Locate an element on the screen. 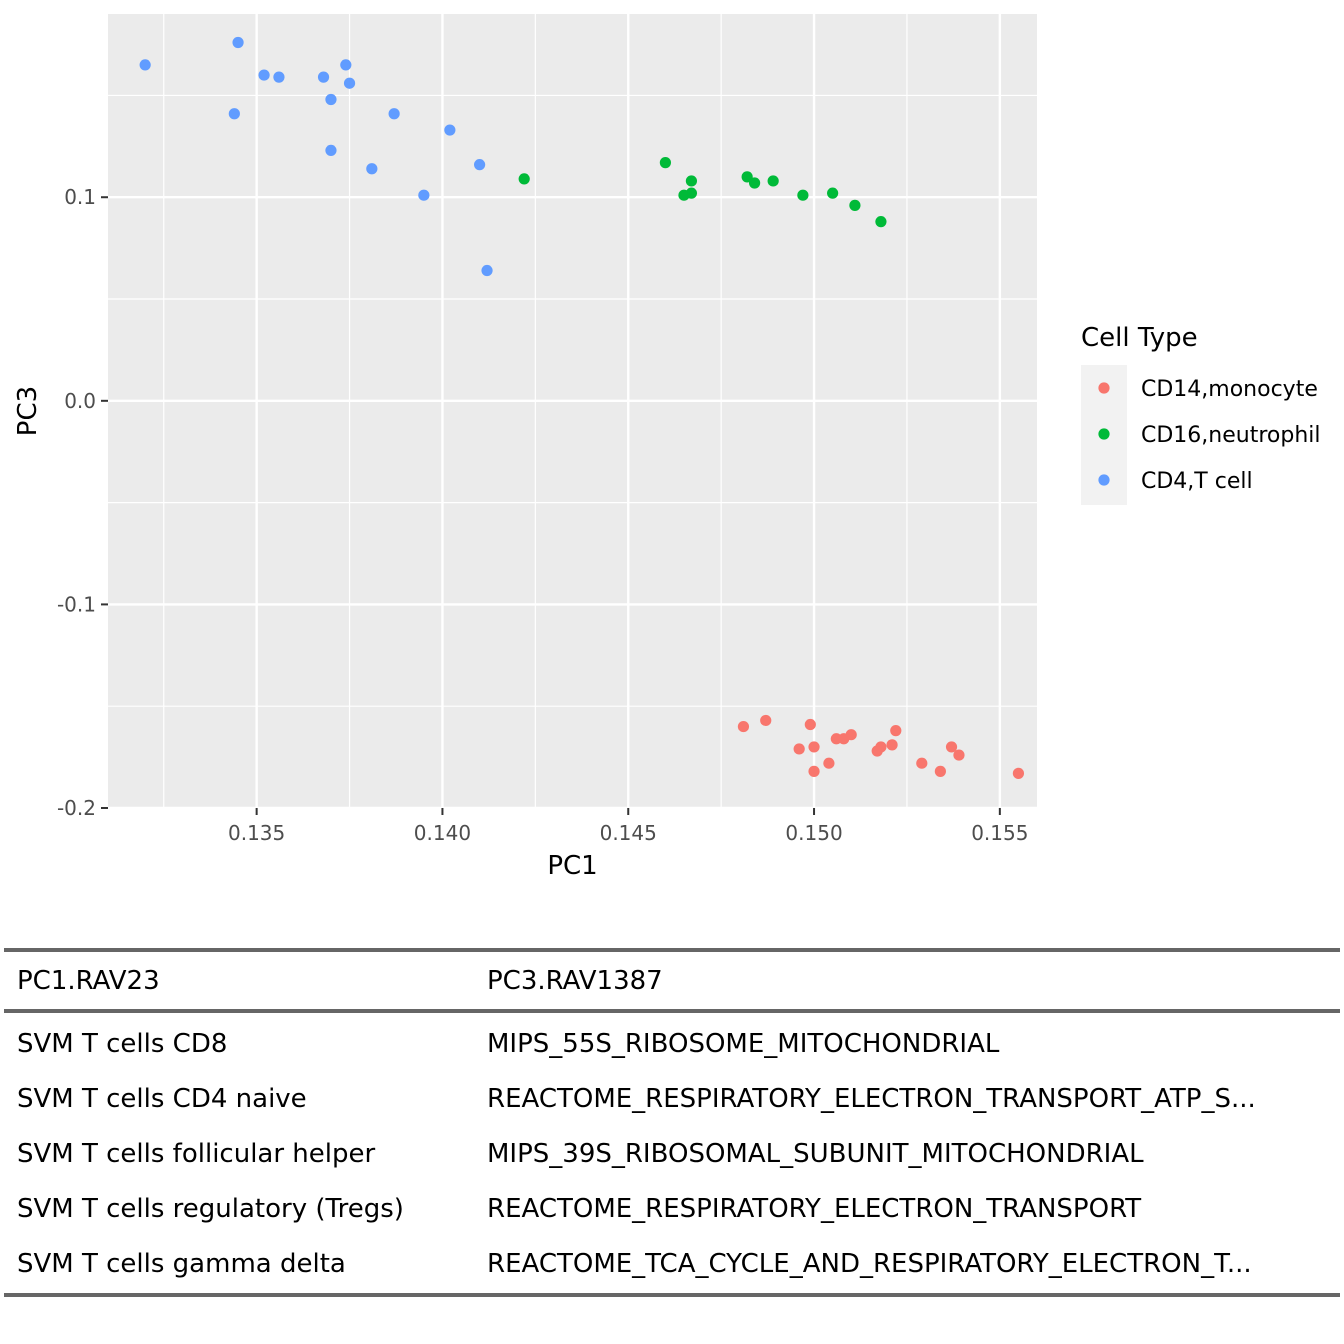  table-header-row: PC1.RAV23 PC3.RAV1387 is located at coordinates (672, 980).